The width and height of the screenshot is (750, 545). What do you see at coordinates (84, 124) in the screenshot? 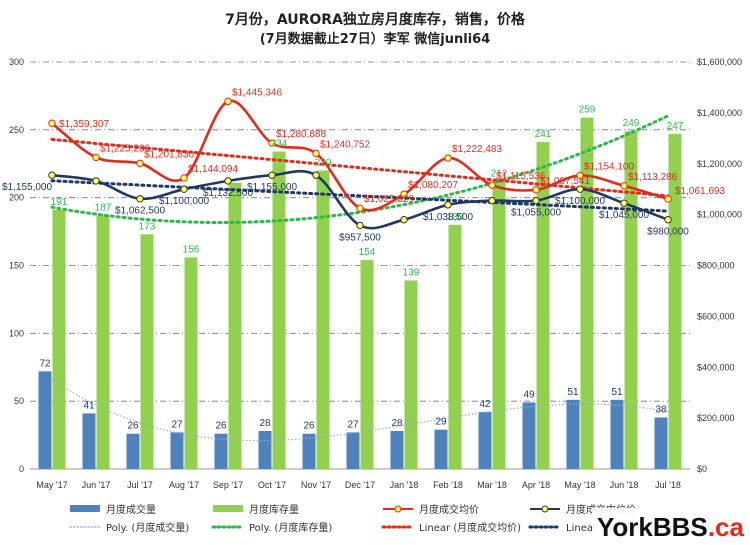
I see `label-avg-price: $1,359,307` at bounding box center [84, 124].